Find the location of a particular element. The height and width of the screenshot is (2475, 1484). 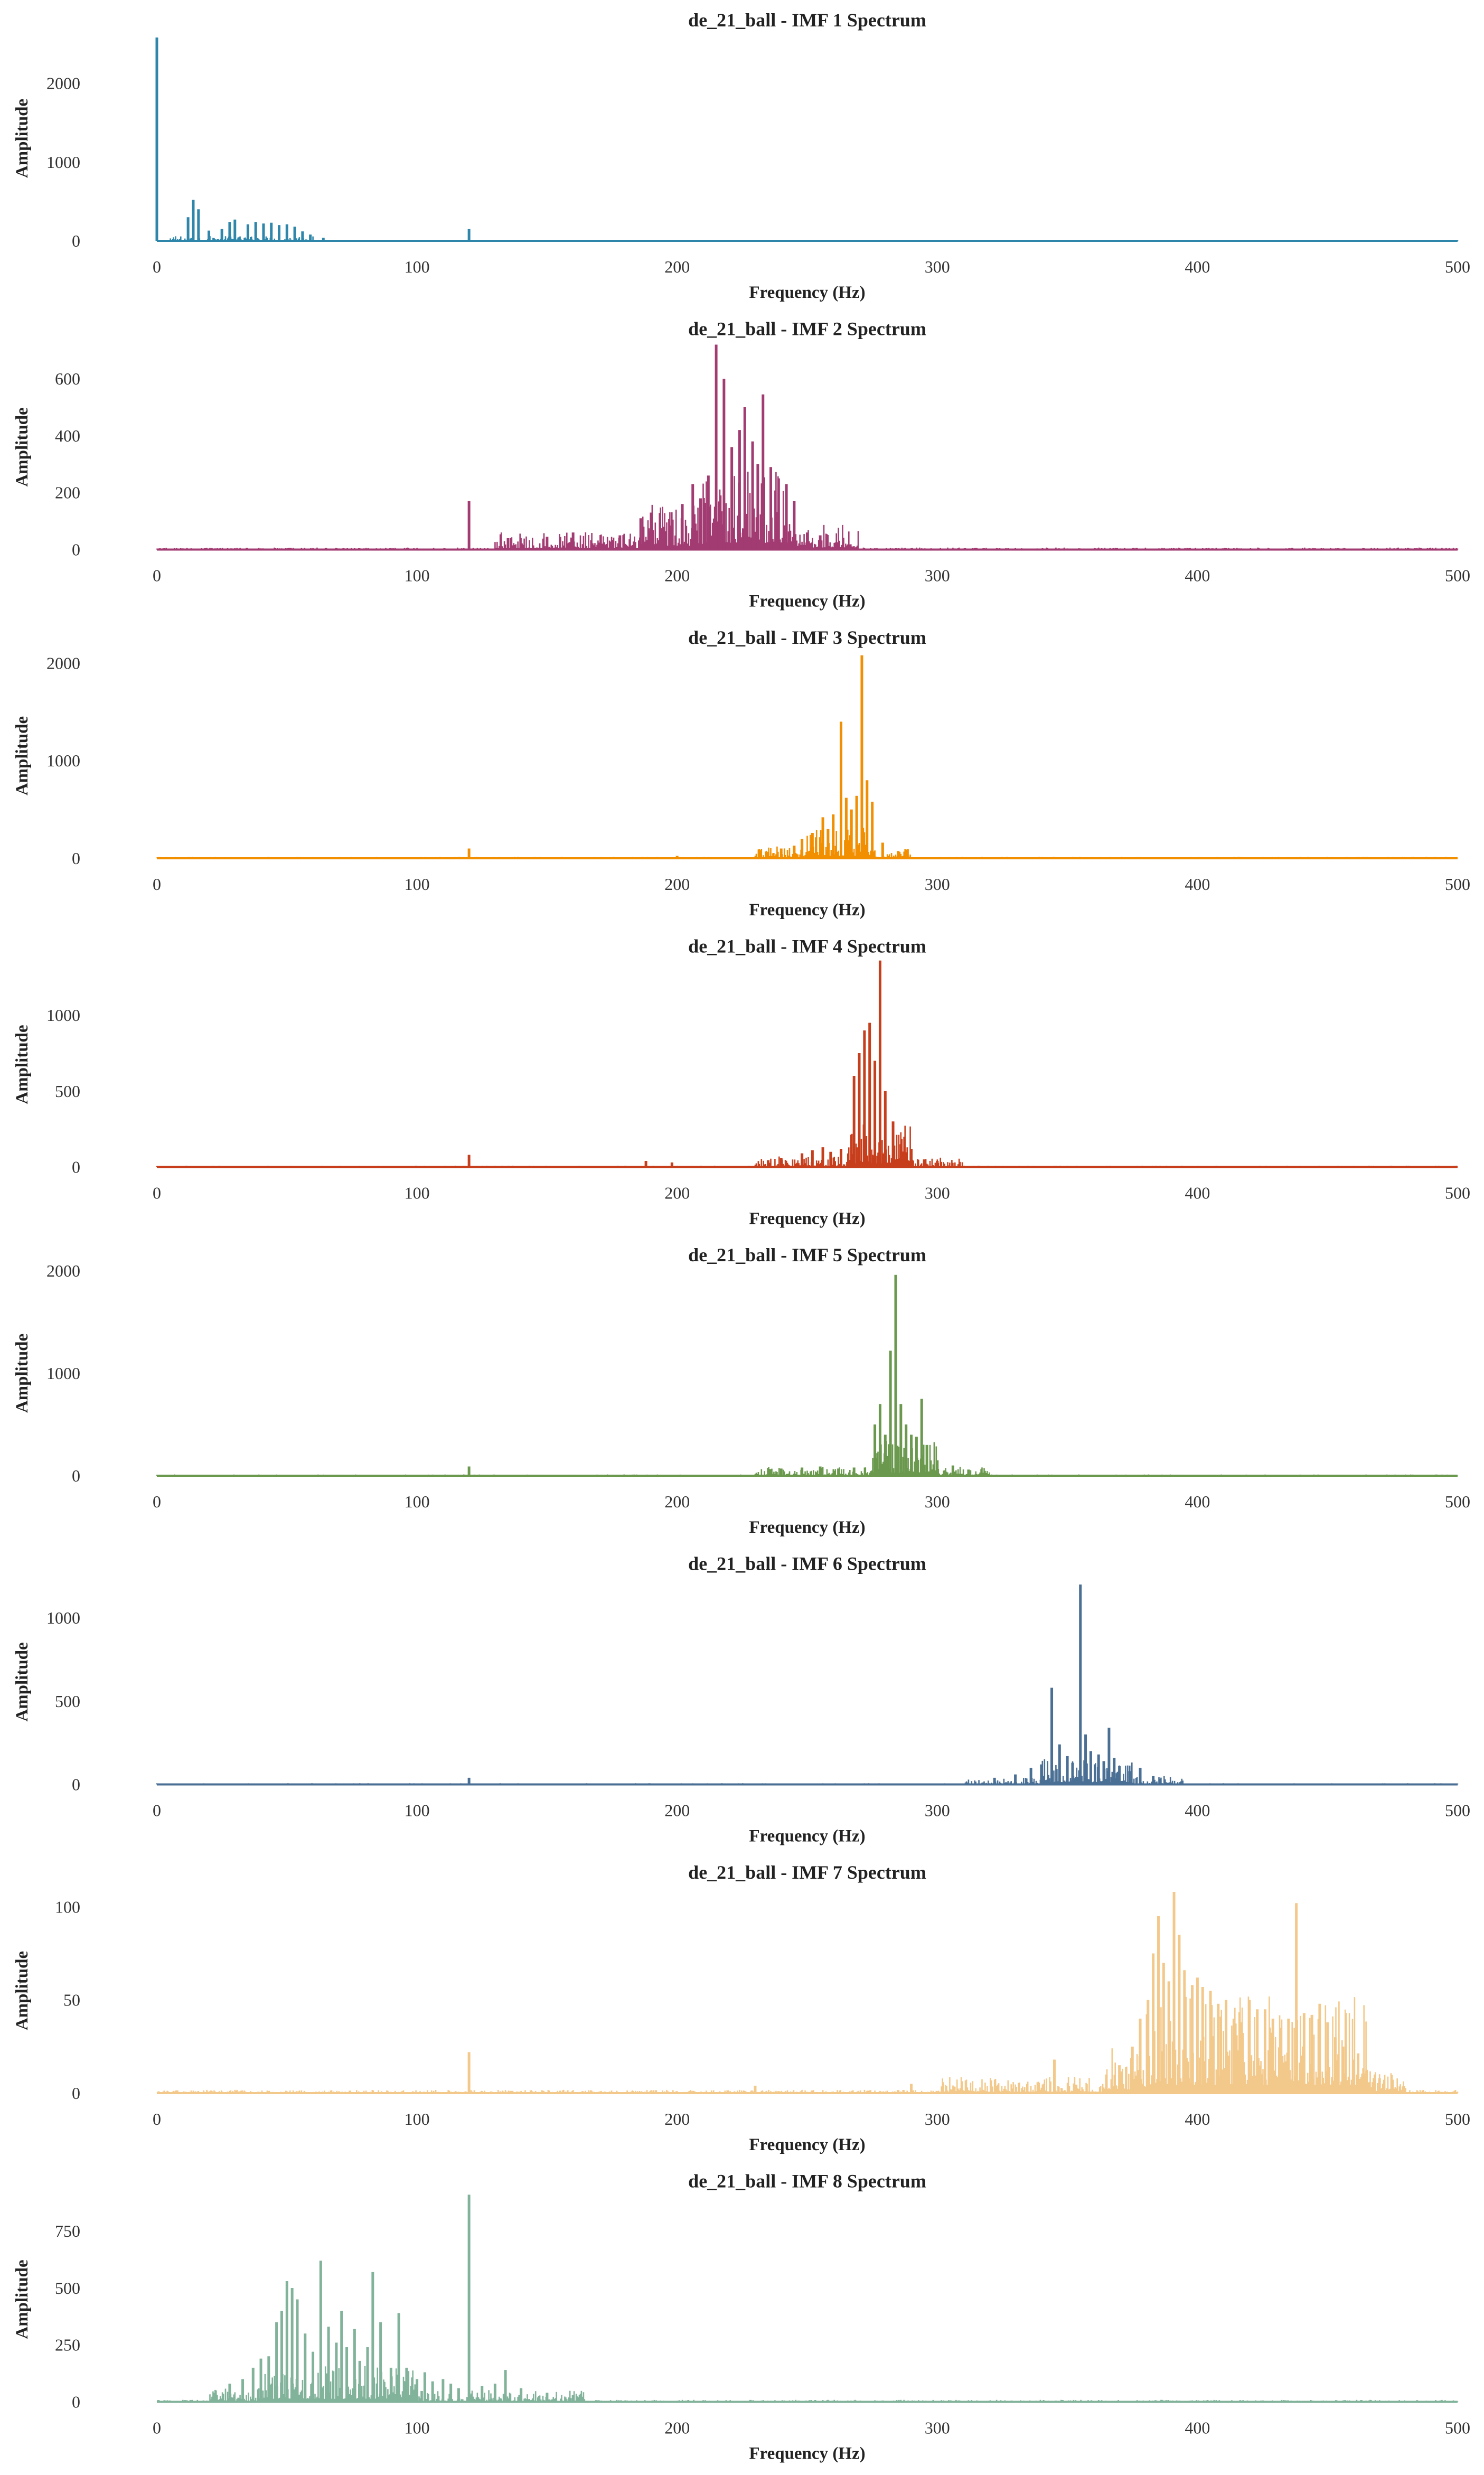

chart-title: de_21_ball - IMF 7 Spectrum is located at coordinates (807, 1872).